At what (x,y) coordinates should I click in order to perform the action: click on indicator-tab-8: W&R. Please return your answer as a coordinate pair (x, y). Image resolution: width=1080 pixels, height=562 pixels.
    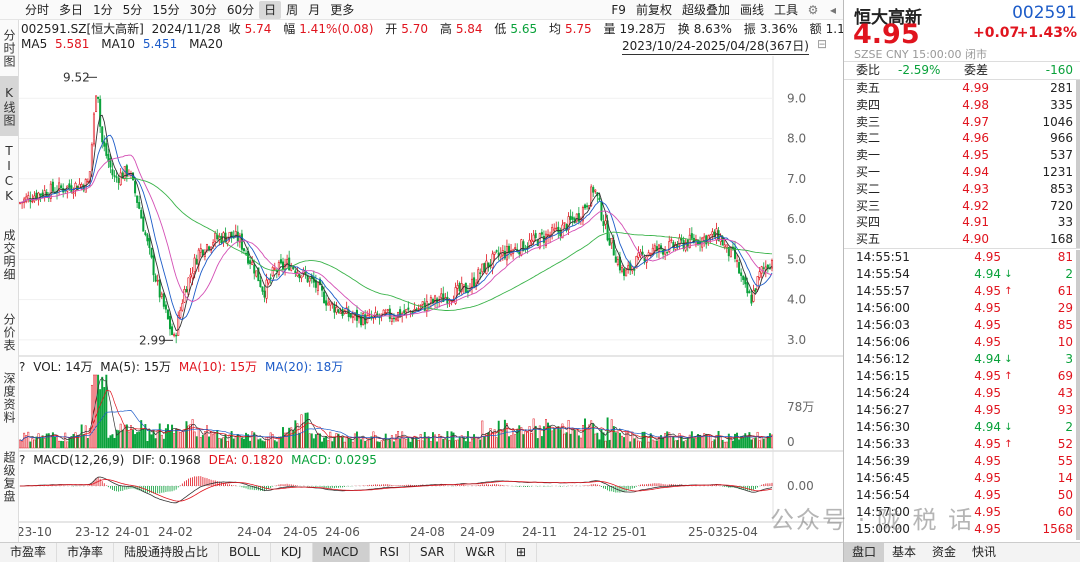
    Looking at the image, I should click on (480, 552).